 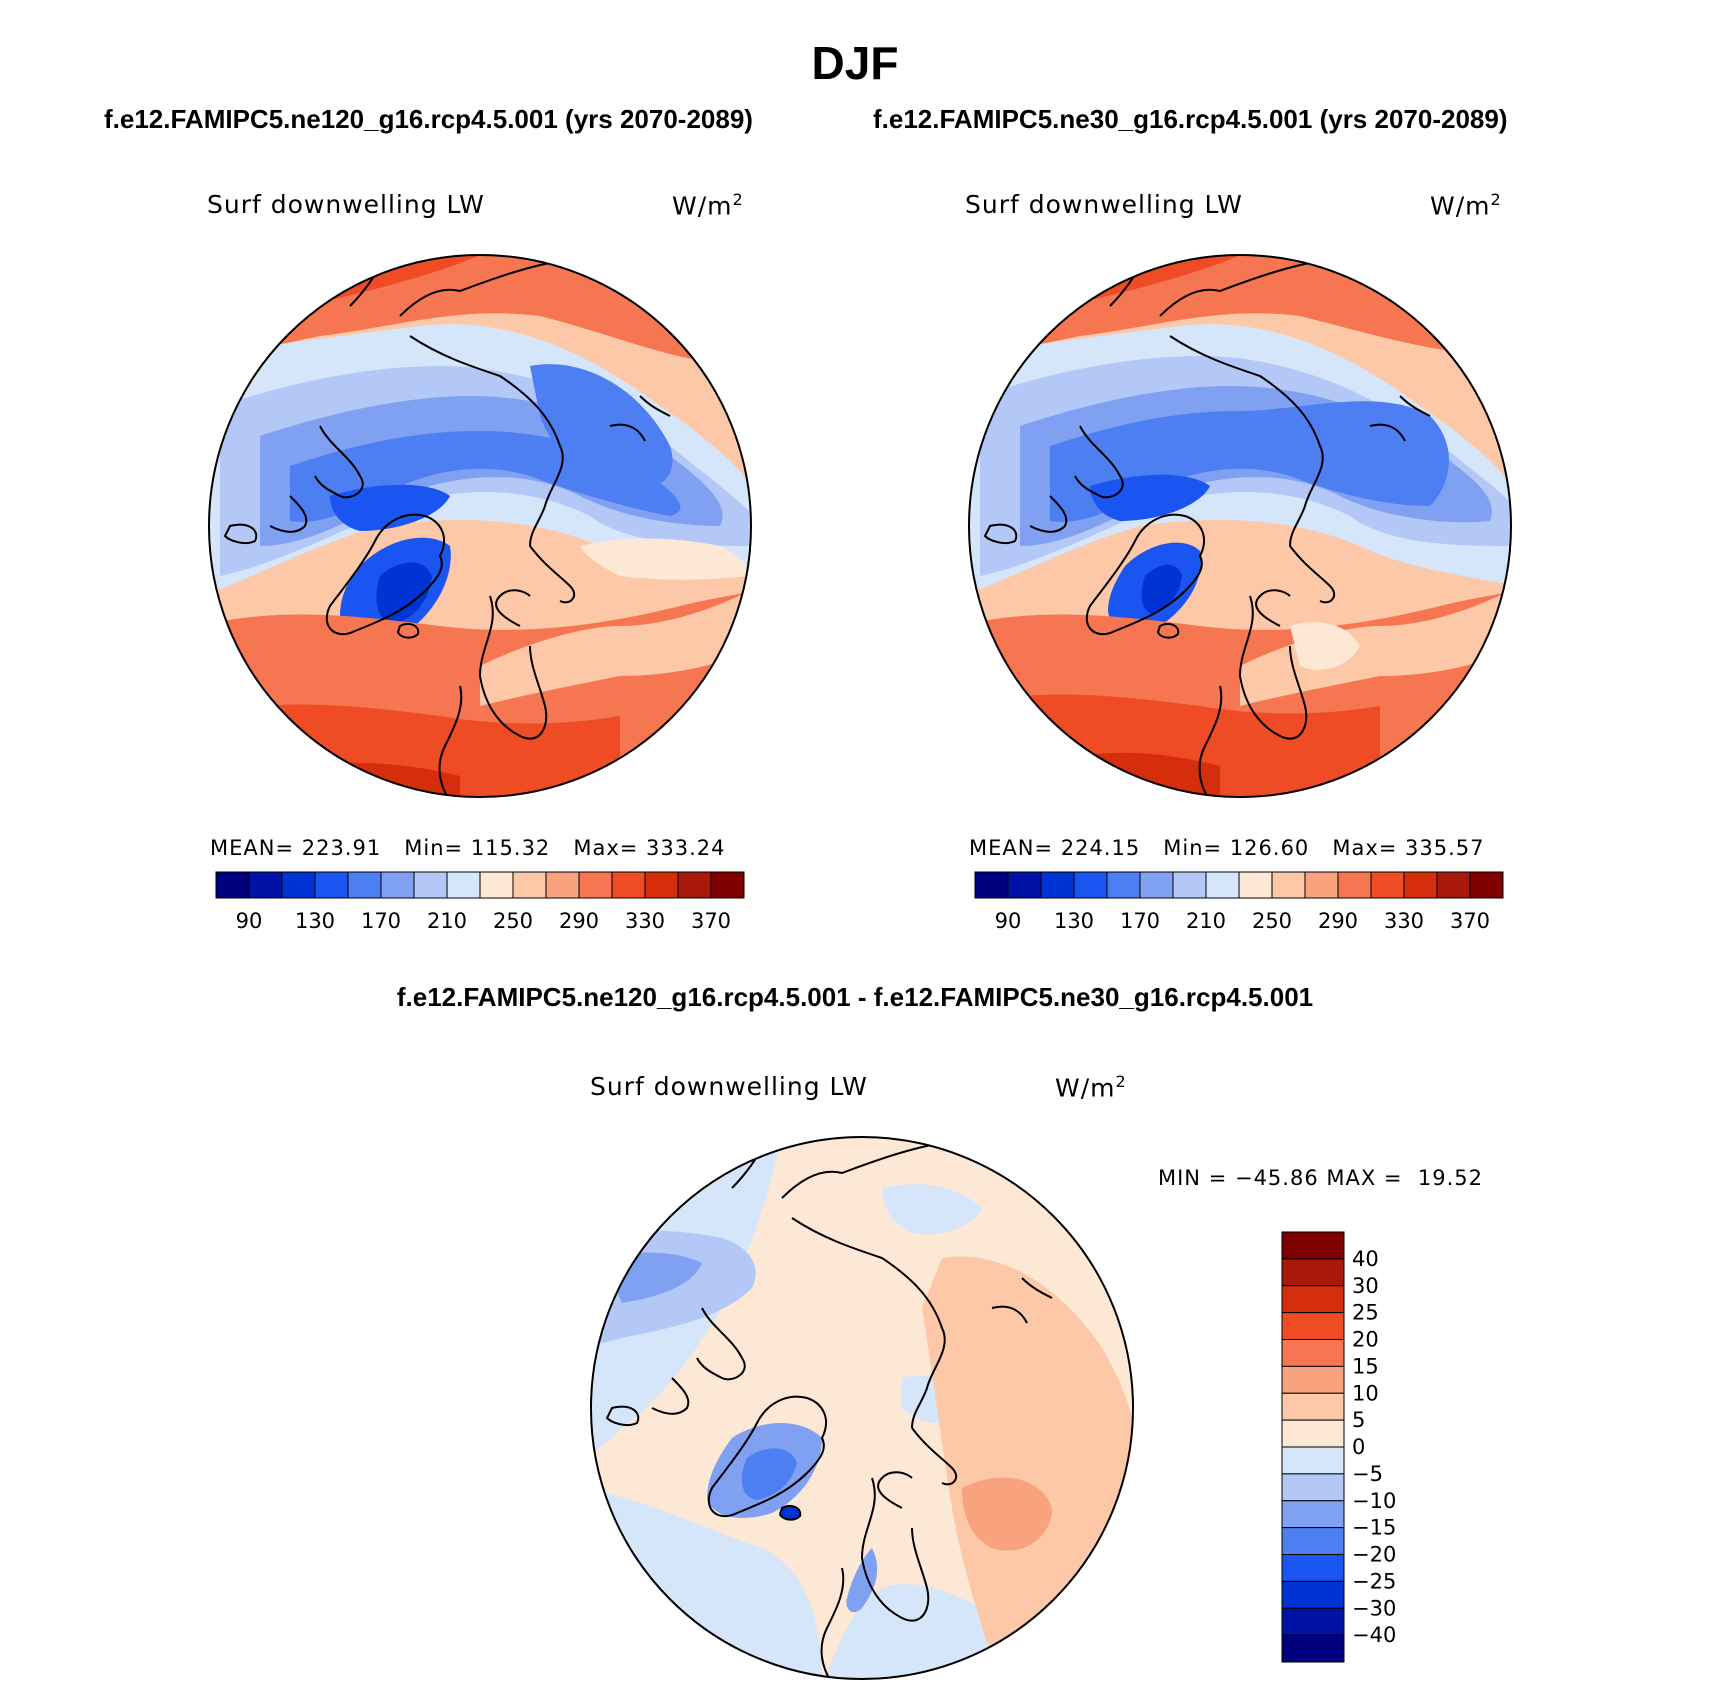 What do you see at coordinates (480, 526) in the screenshot?
I see `left-polar-map` at bounding box center [480, 526].